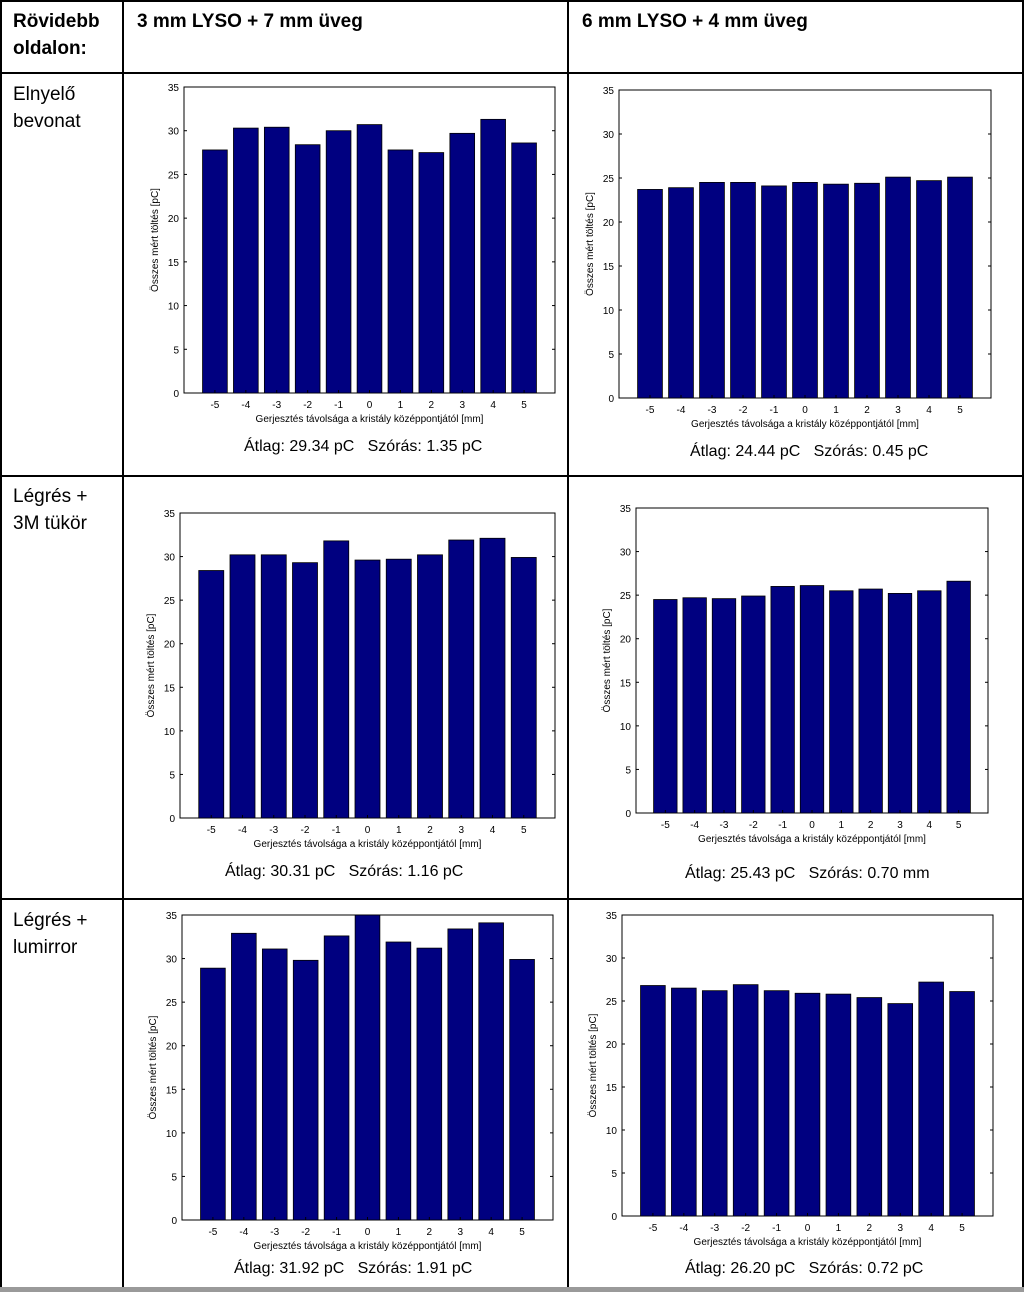 This screenshot has width=1024, height=1292. I want to click on table-divider-row3, so click(512, 899).